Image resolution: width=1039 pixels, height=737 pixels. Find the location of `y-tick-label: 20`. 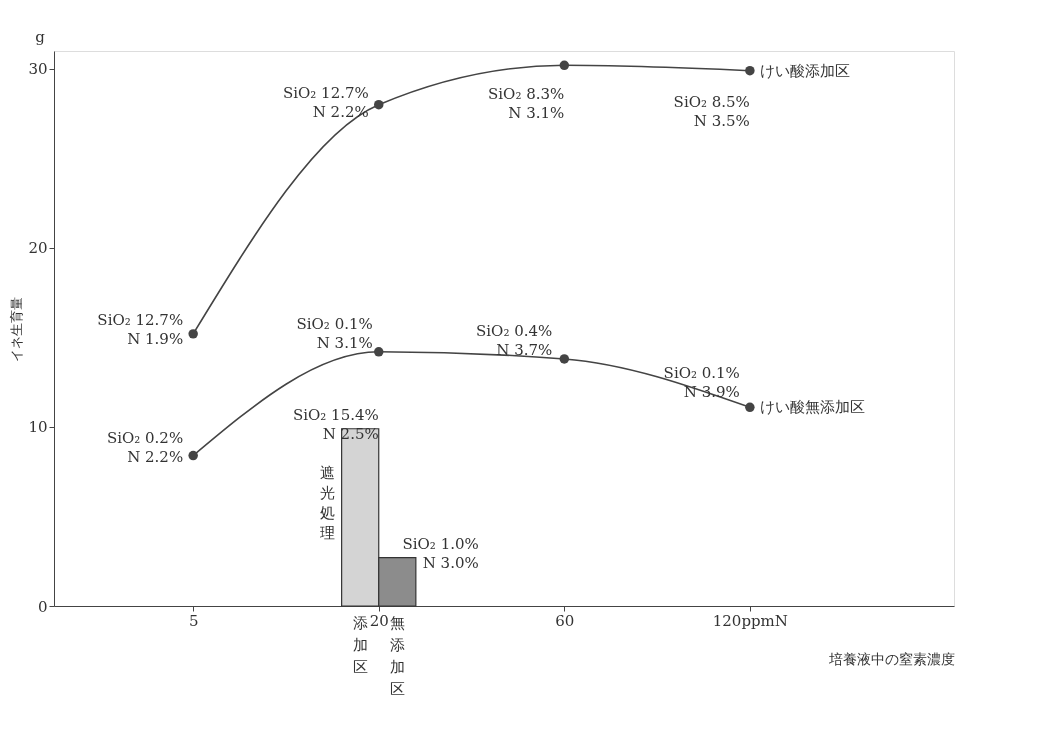

y-tick-label: 20 is located at coordinates (38, 248).